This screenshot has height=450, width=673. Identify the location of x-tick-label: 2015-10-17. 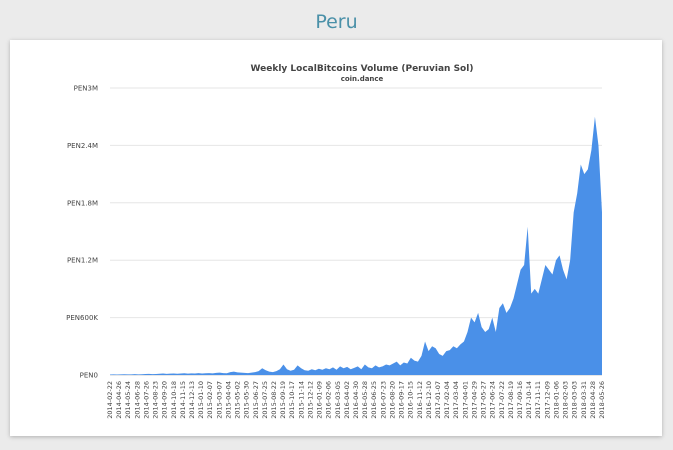
(292, 400).